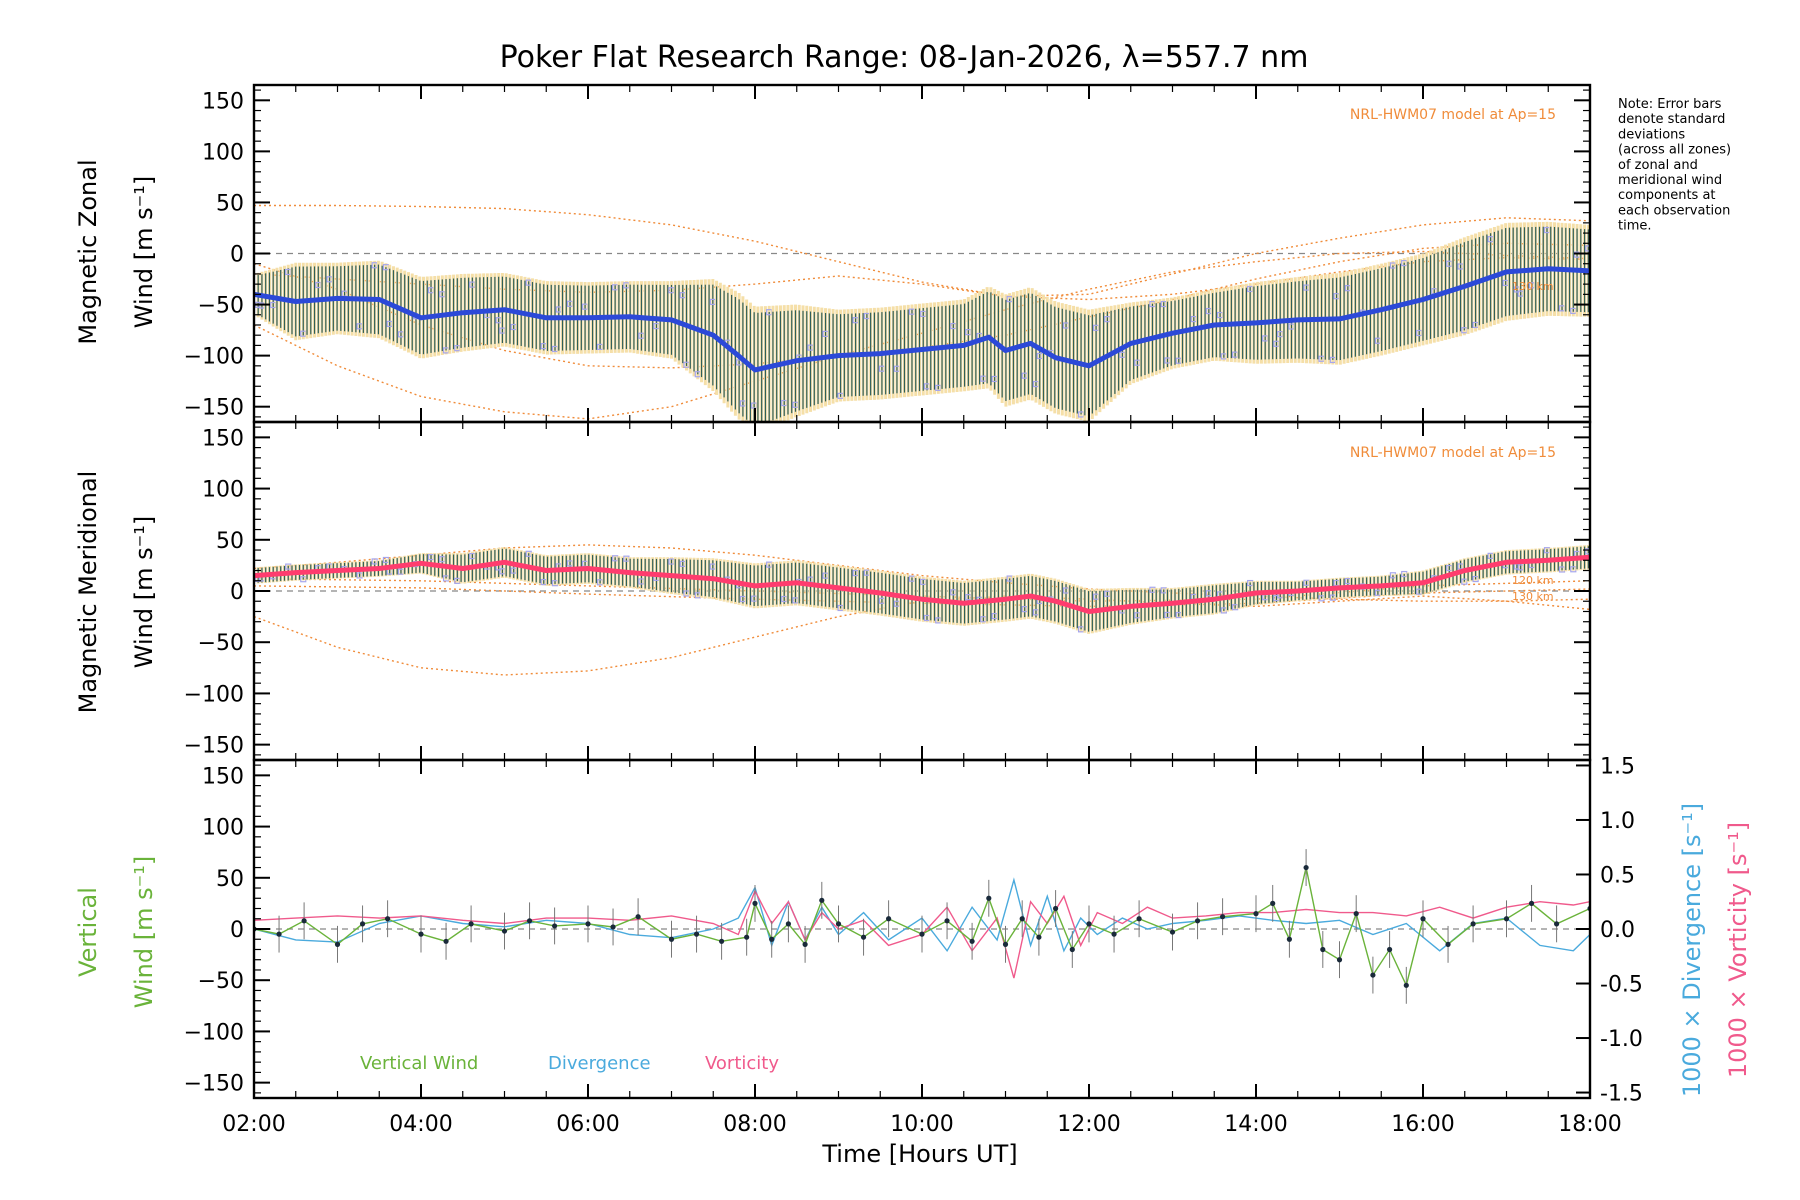 The image size is (1800, 1200). What do you see at coordinates (1621, 1039) in the screenshot?
I see `y2-tick-label: -1.0` at bounding box center [1621, 1039].